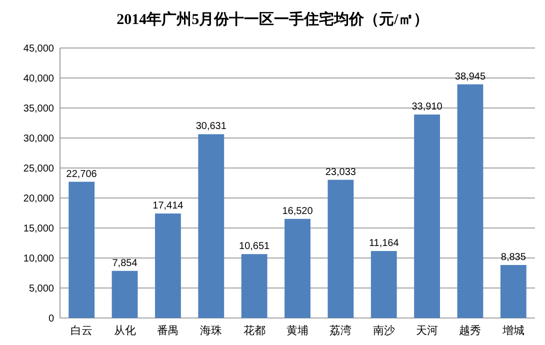  What do you see at coordinates (168, 206) in the screenshot?
I see `data-label: 17,414` at bounding box center [168, 206].